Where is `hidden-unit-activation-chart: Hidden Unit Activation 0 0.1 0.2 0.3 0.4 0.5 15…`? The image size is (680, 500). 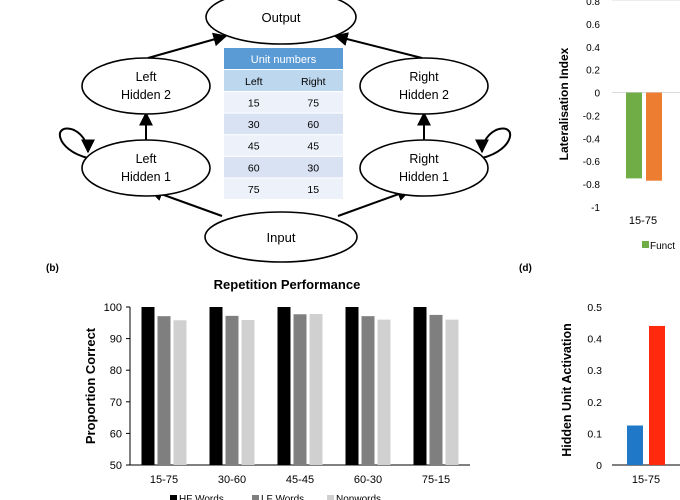 hidden-unit-activation-chart: Hidden Unit Activation 0 0.1 0.2 0.3 0.4 0.5 15… is located at coordinates (620, 394).